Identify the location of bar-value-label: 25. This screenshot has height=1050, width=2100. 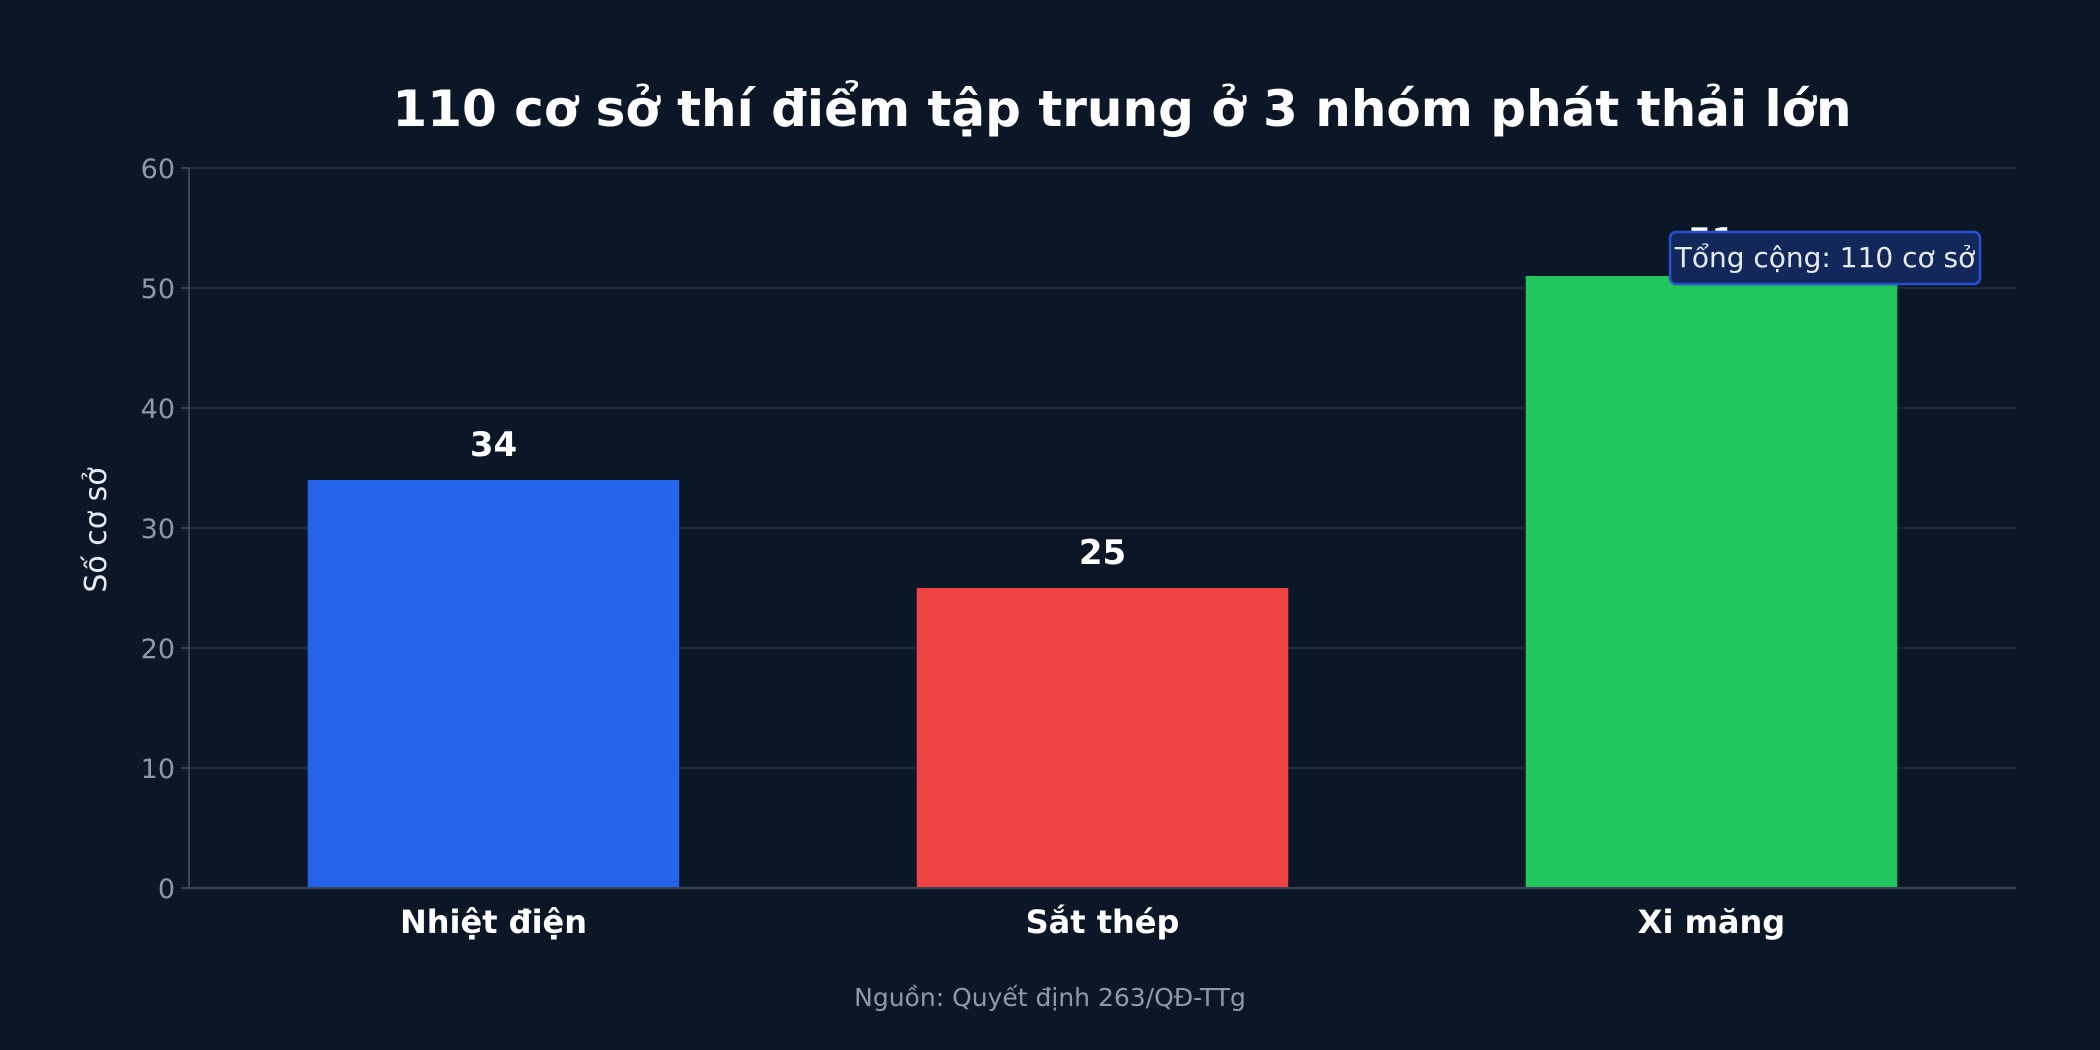
(1102, 553).